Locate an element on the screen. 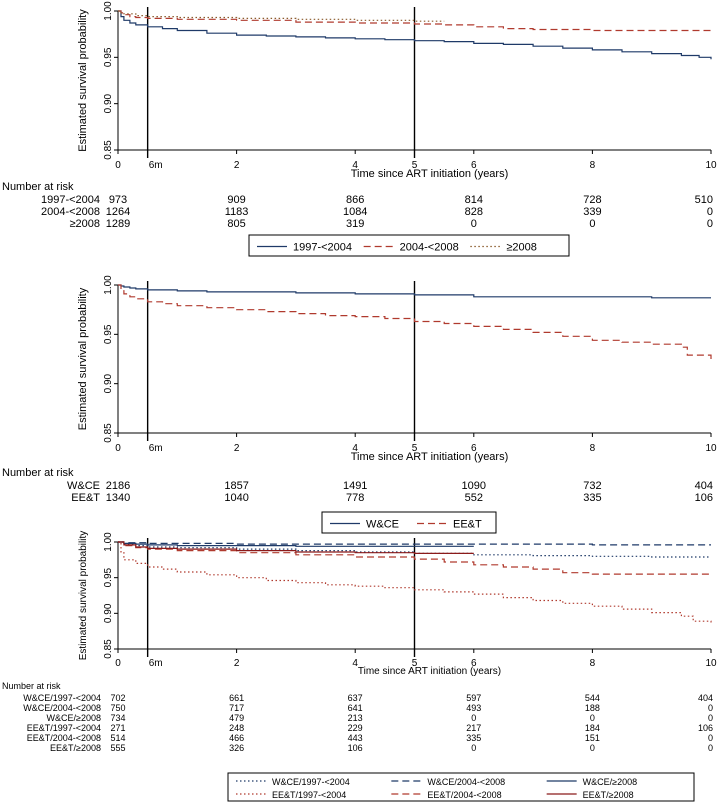  risk-row-label: EE&T/≥2008 is located at coordinates (75, 748).